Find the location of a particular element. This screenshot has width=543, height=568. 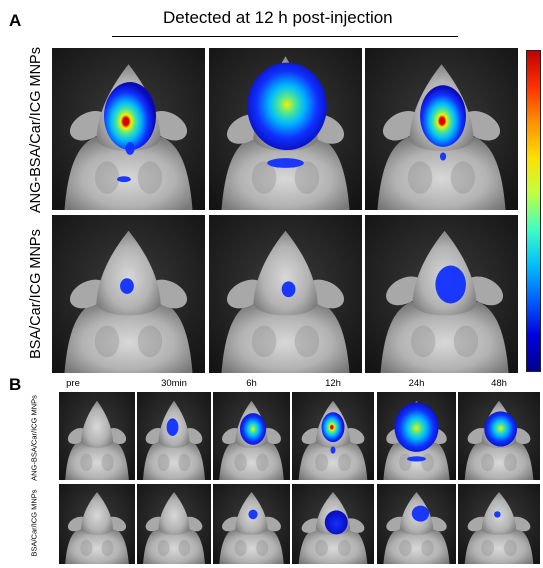

panel-b-mouse-r2-c1 is located at coordinates (97, 524).